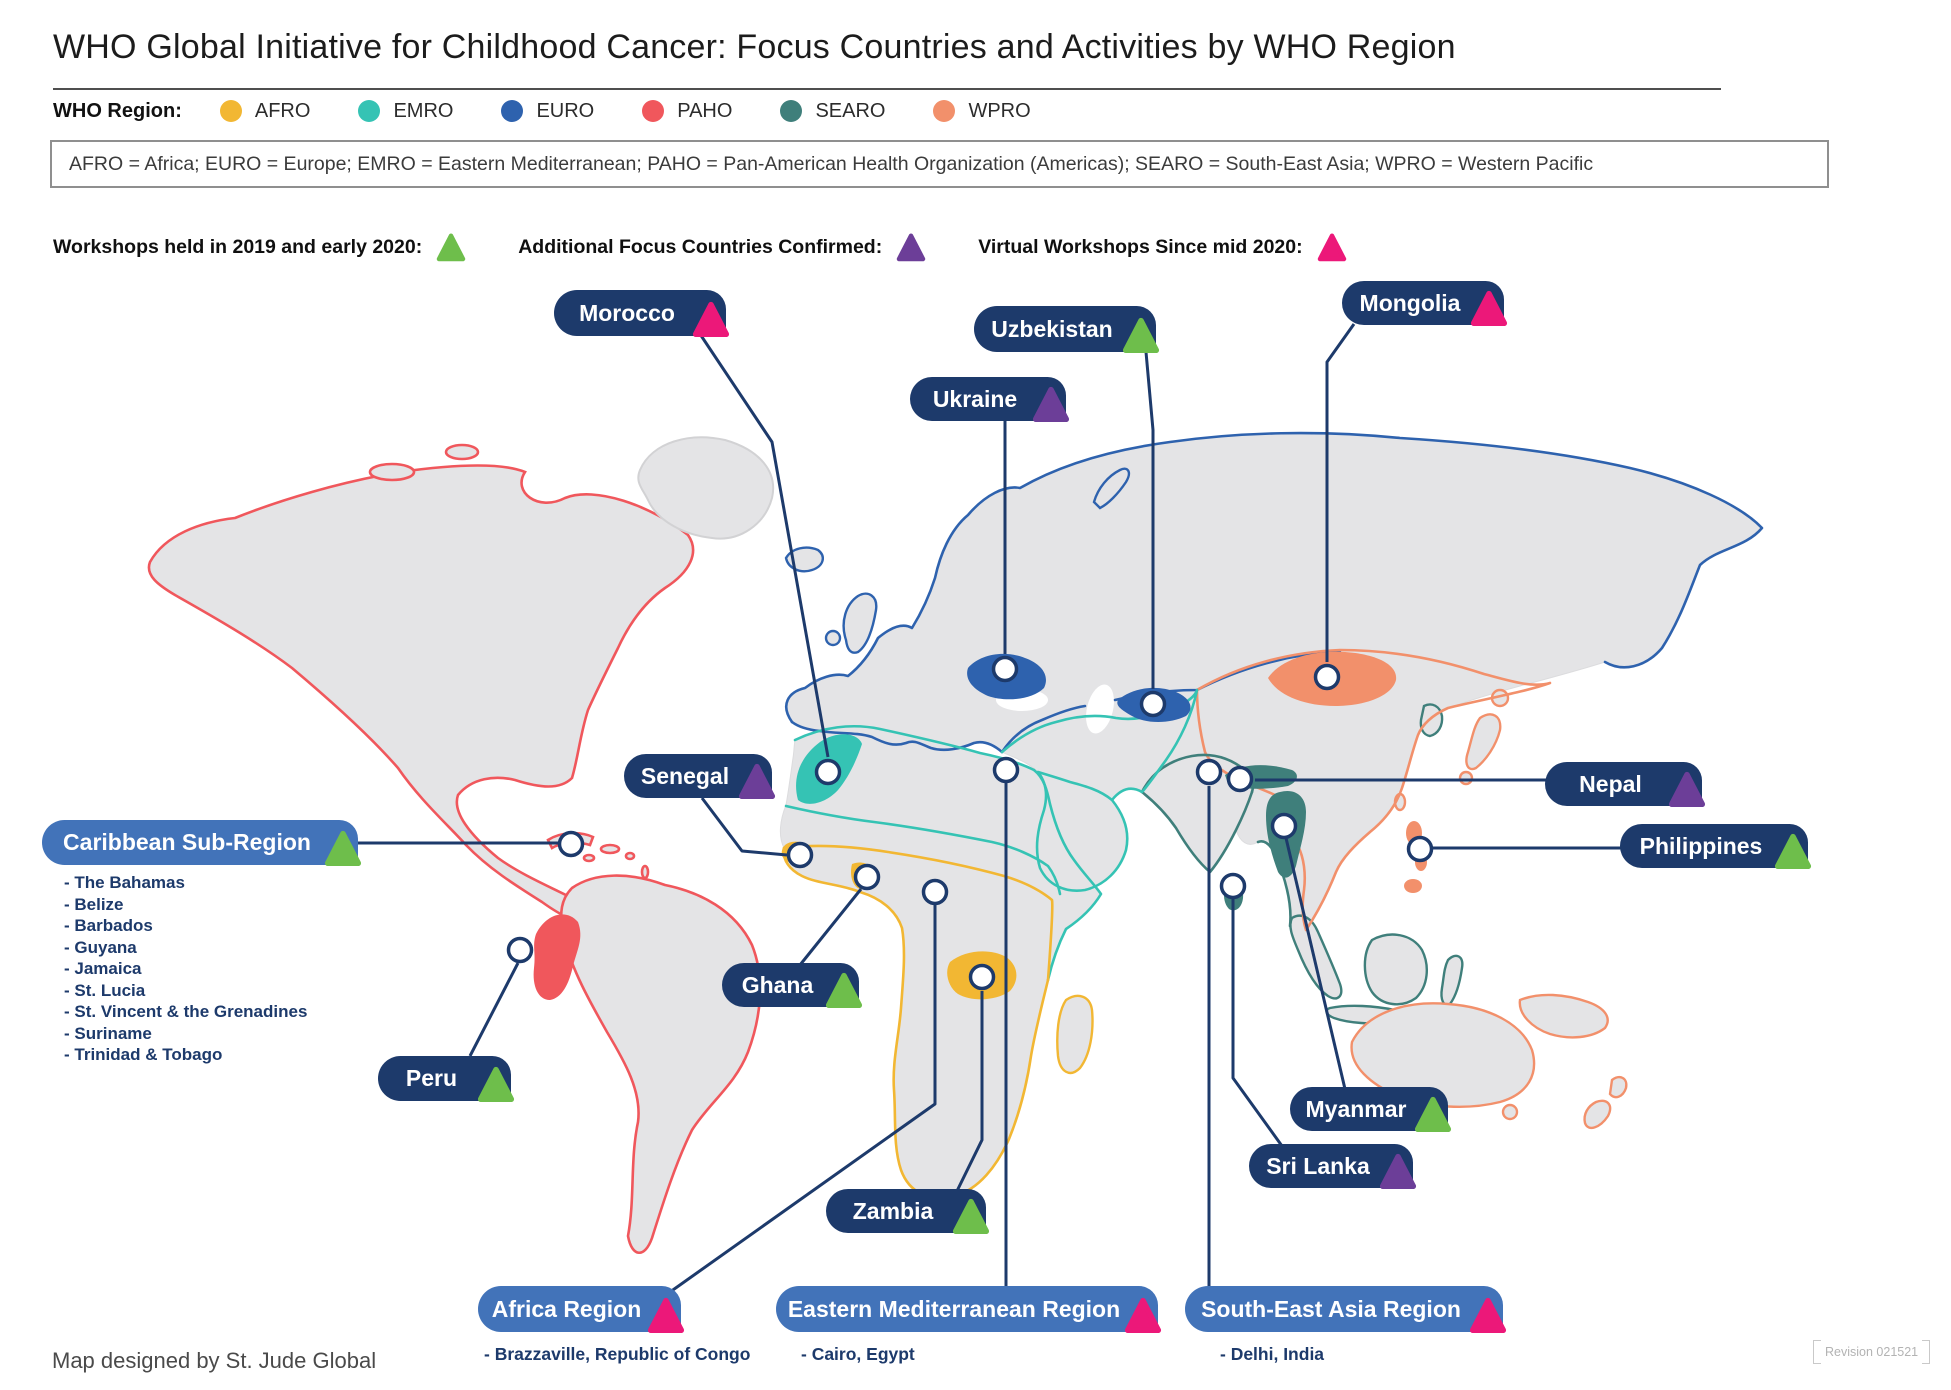 The width and height of the screenshot is (1951, 1390). Describe the element at coordinates (282, 110) in the screenshot. I see `region-chip-label: AFRO` at that location.